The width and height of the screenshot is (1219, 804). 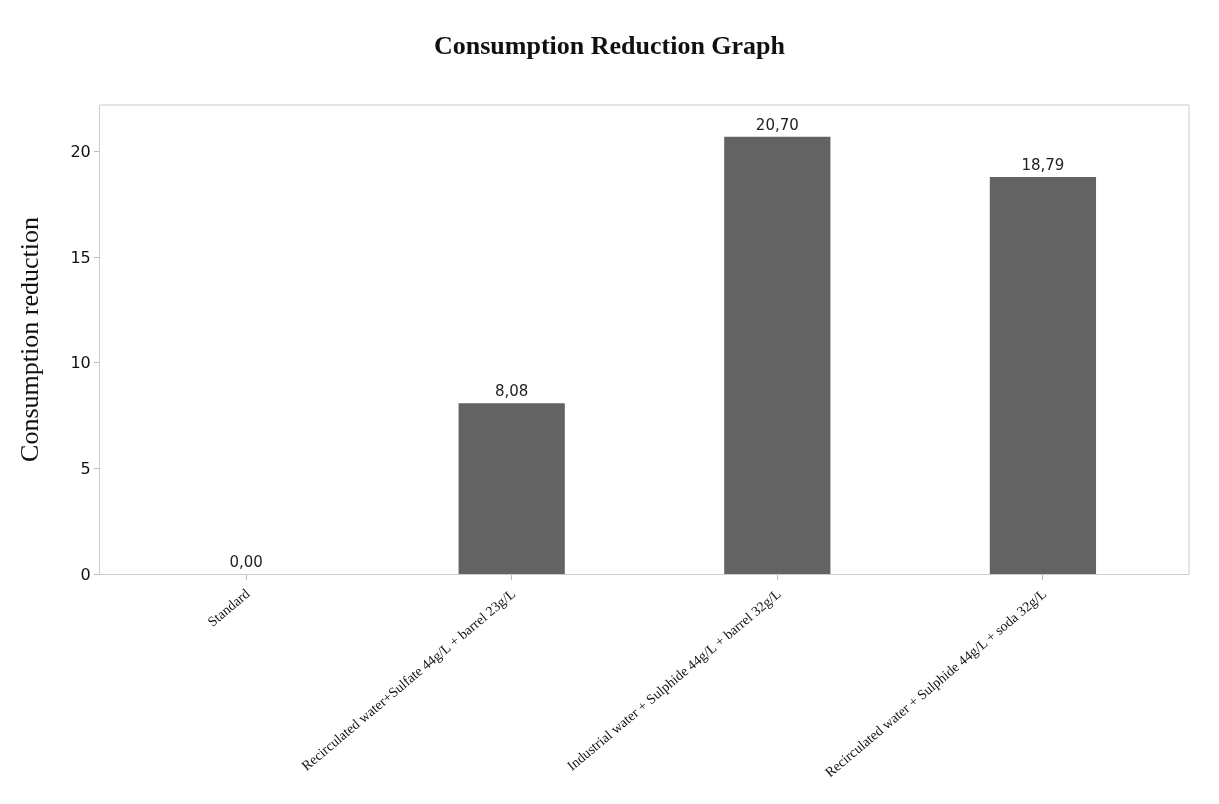 What do you see at coordinates (246, 562) in the screenshot?
I see `data-label: 0,00` at bounding box center [246, 562].